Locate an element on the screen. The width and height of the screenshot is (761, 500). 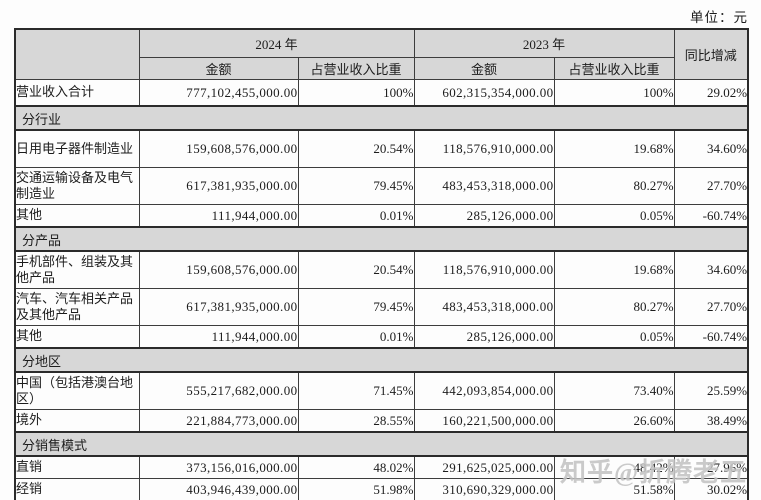
row-label: 直销 is located at coordinates (77, 467).